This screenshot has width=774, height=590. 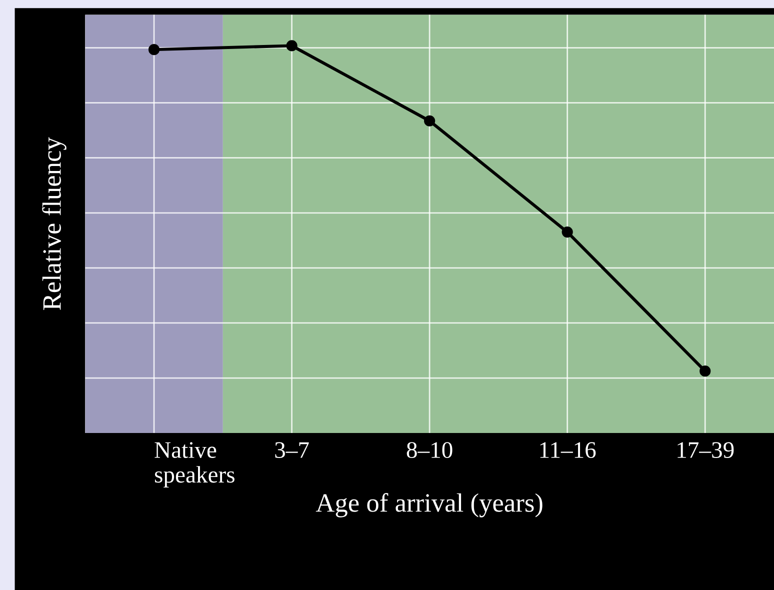 What do you see at coordinates (292, 450) in the screenshot?
I see `x-tick-label: 3–7` at bounding box center [292, 450].